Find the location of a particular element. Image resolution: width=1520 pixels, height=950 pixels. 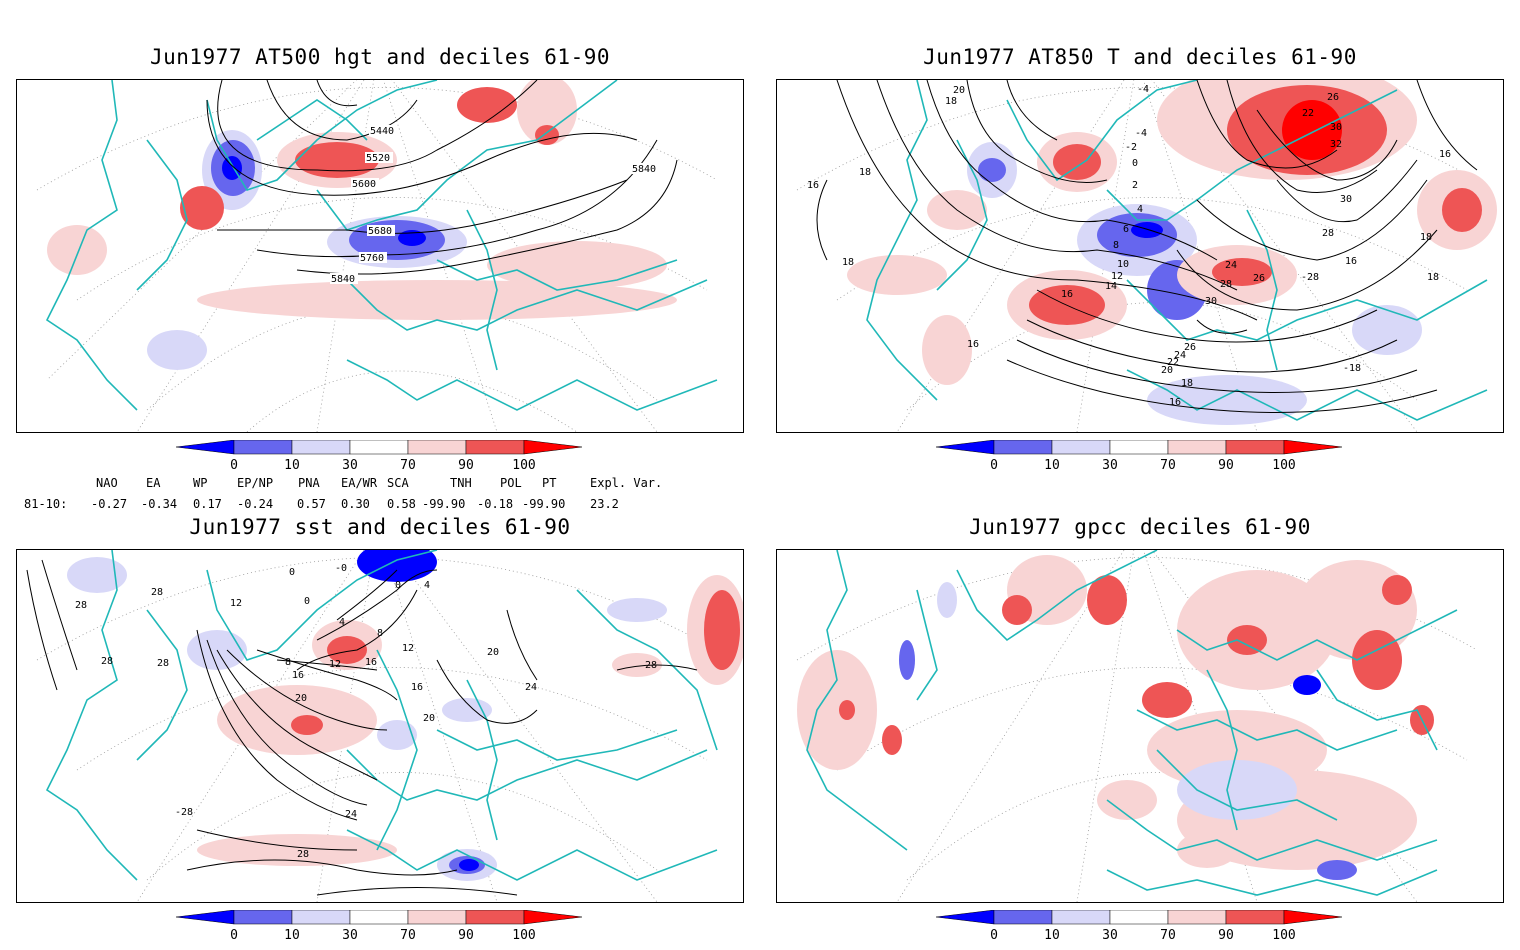

index-header: EP/NP is located at coordinates (255, 483).